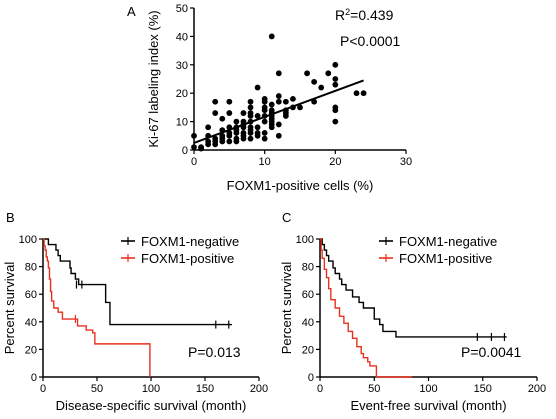 This screenshot has width=556, height=419. Describe the element at coordinates (31, 268) in the screenshot. I see `panel-b-y-tick-label: 80` at that location.